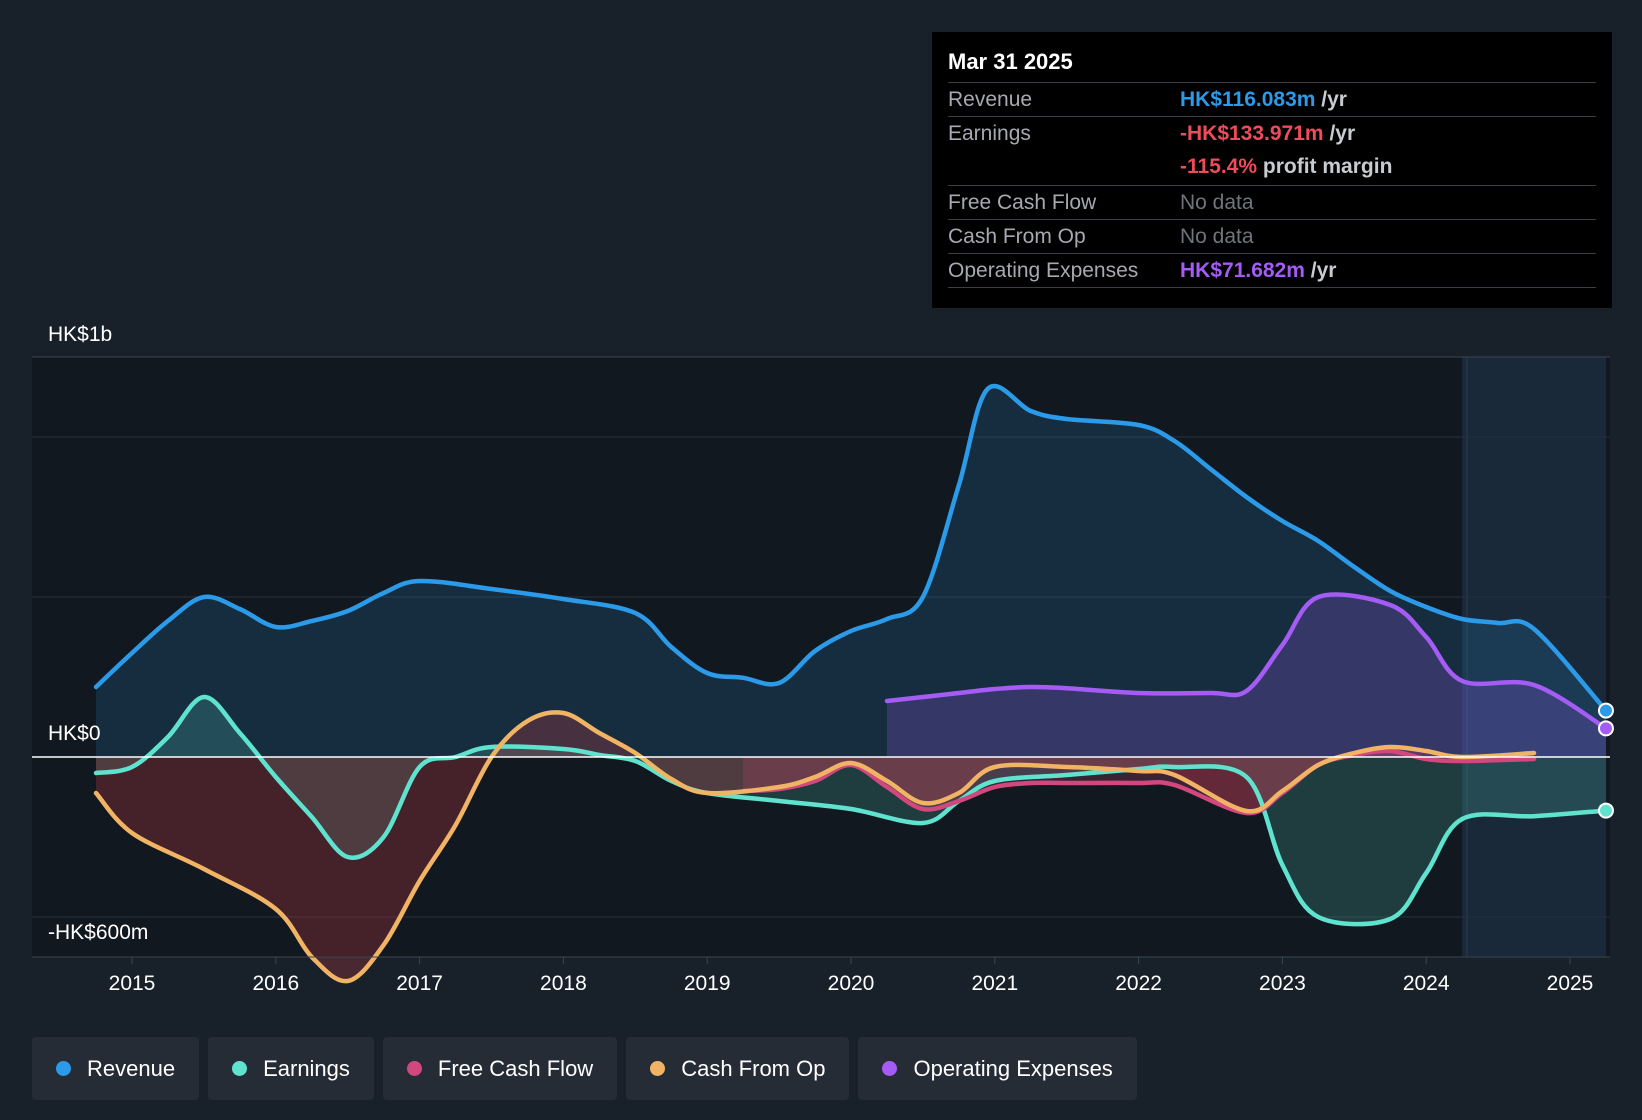 The image size is (1642, 1120). I want to click on legend-label: Revenue, so click(131, 1068).